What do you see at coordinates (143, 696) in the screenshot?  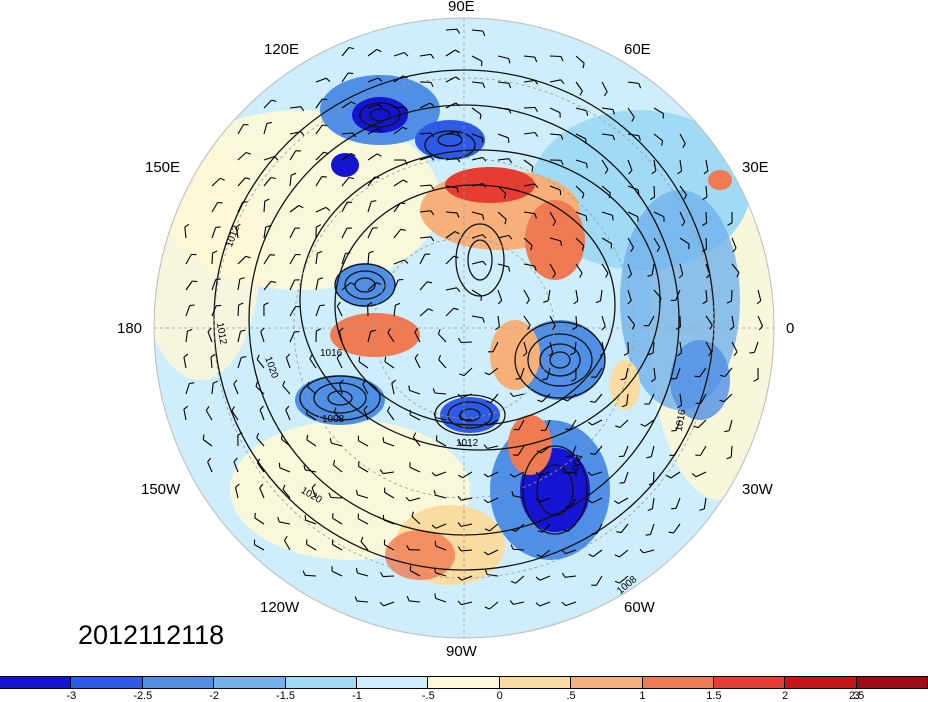 I see `colorbar-tick-label: -2.5` at bounding box center [143, 696].